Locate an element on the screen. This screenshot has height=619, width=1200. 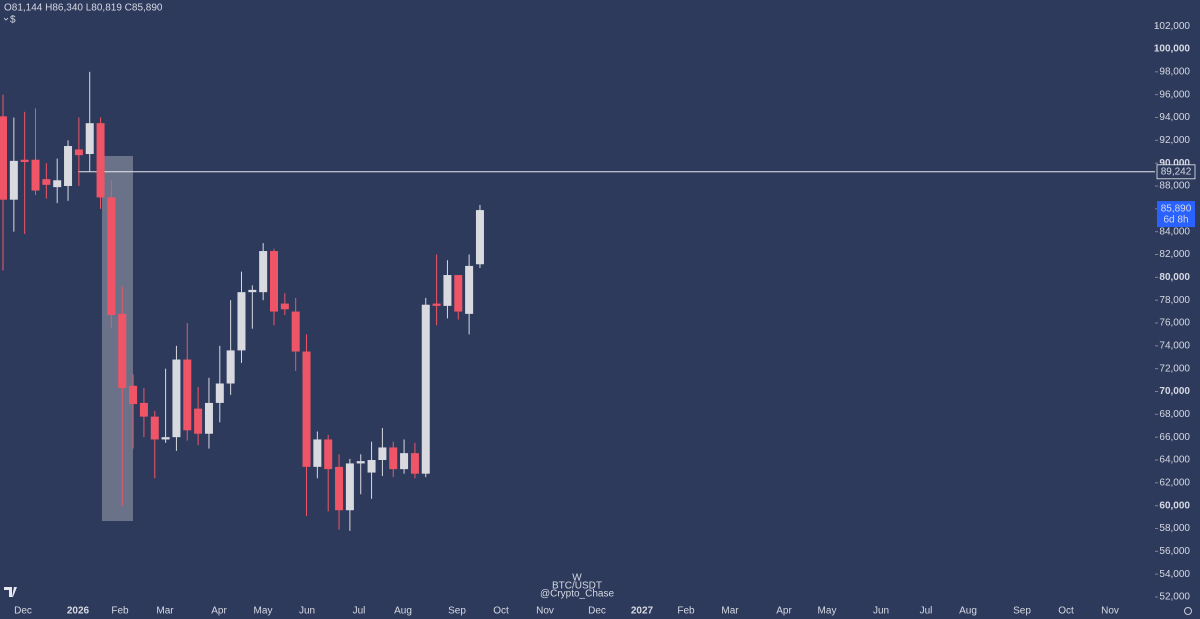
price-label-box is located at coordinates (1176, 172).